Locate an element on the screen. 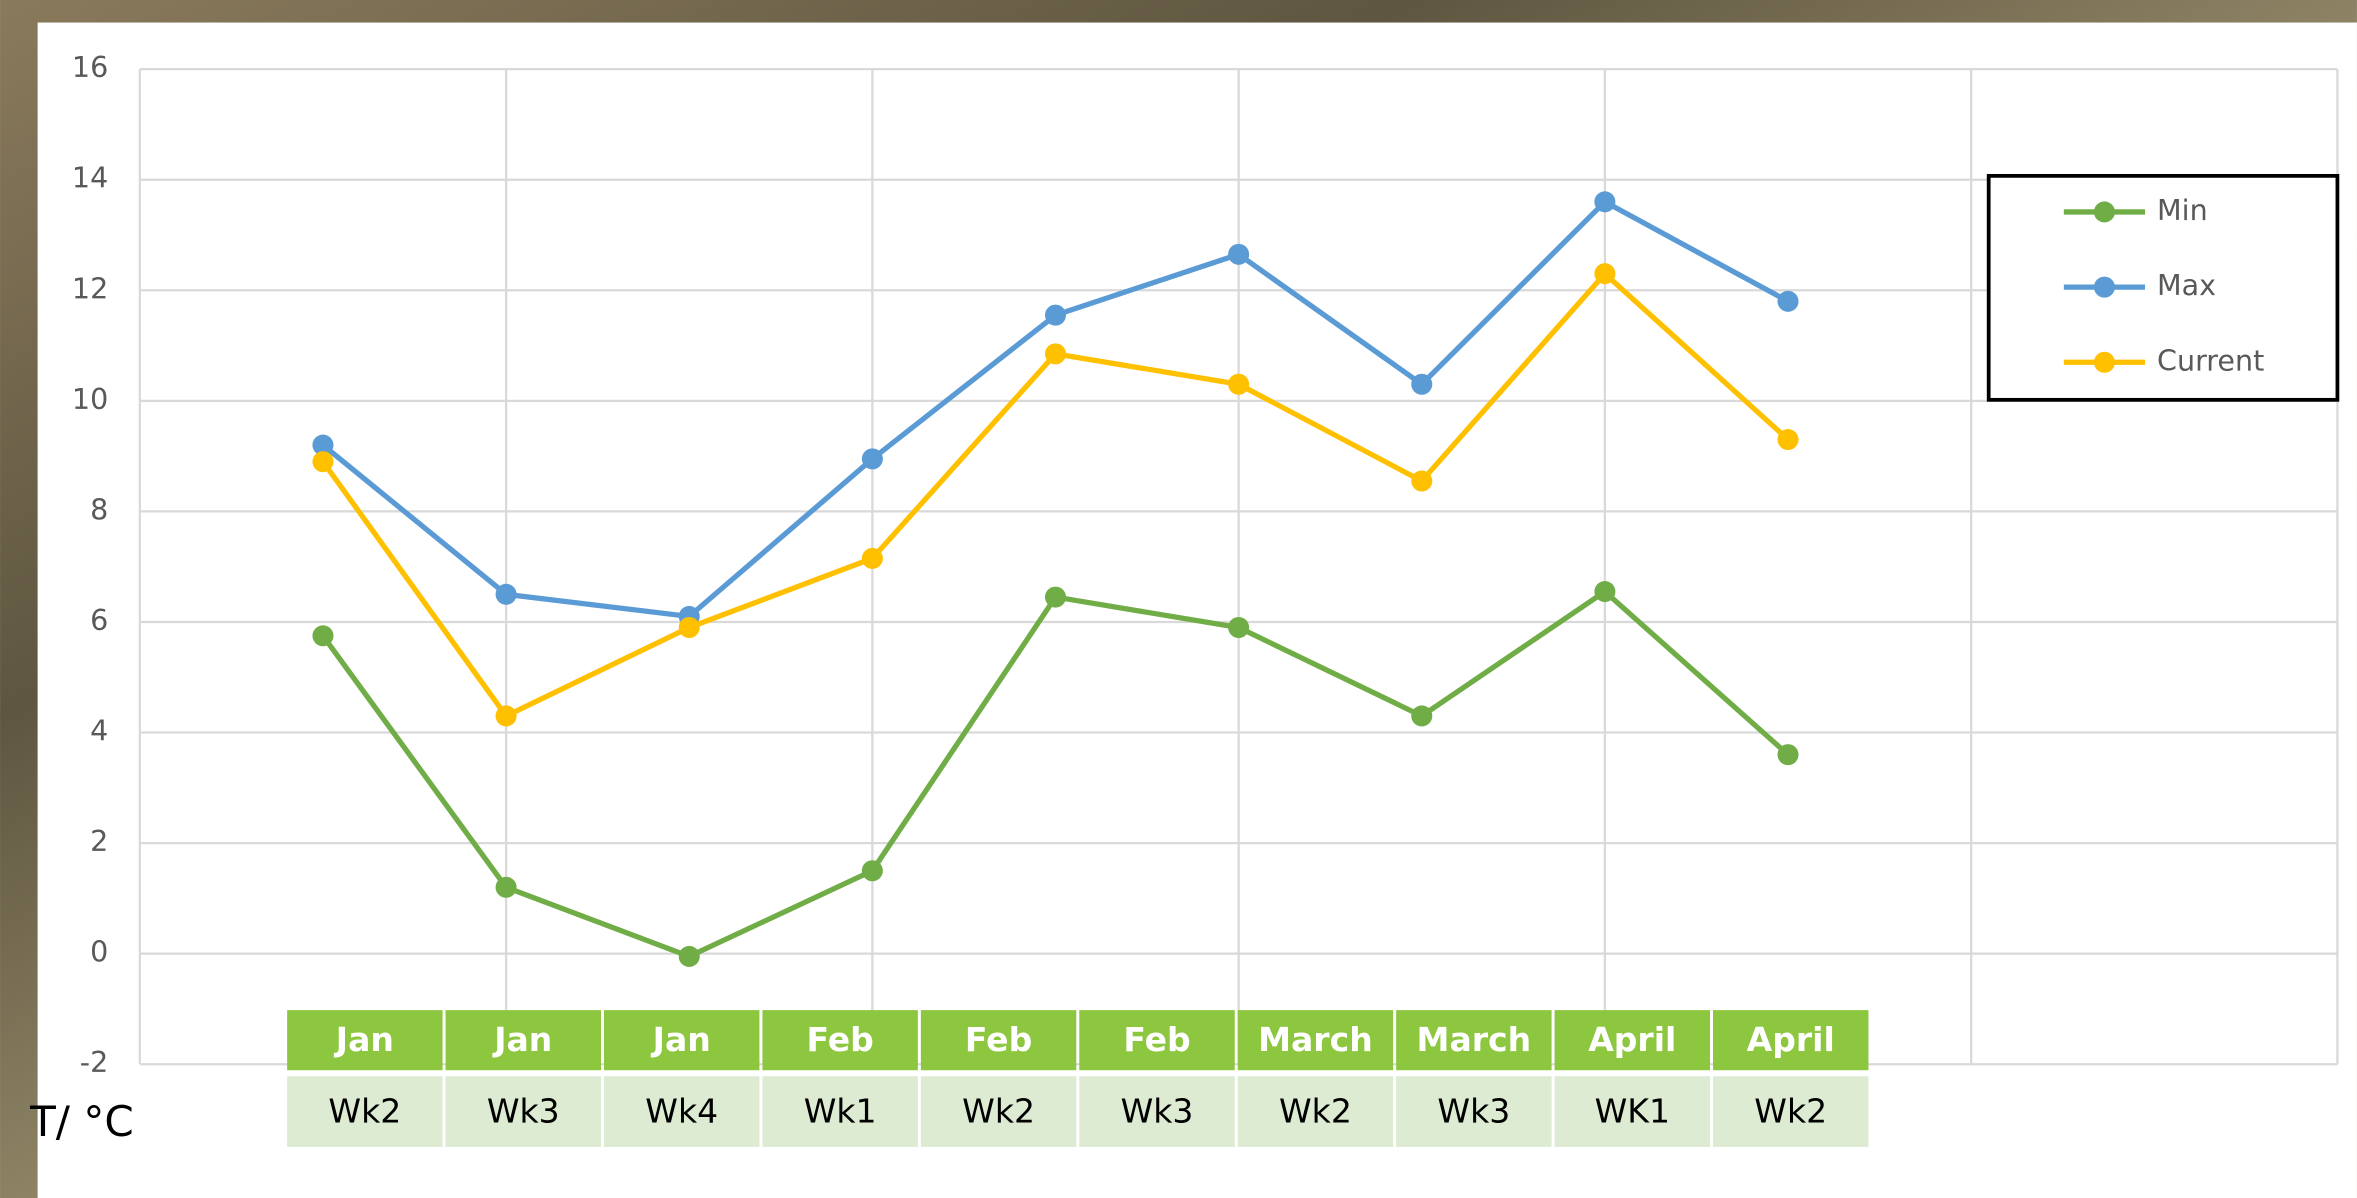 The height and width of the screenshot is (1198, 2357). legend-label: Current is located at coordinates (2210, 360).